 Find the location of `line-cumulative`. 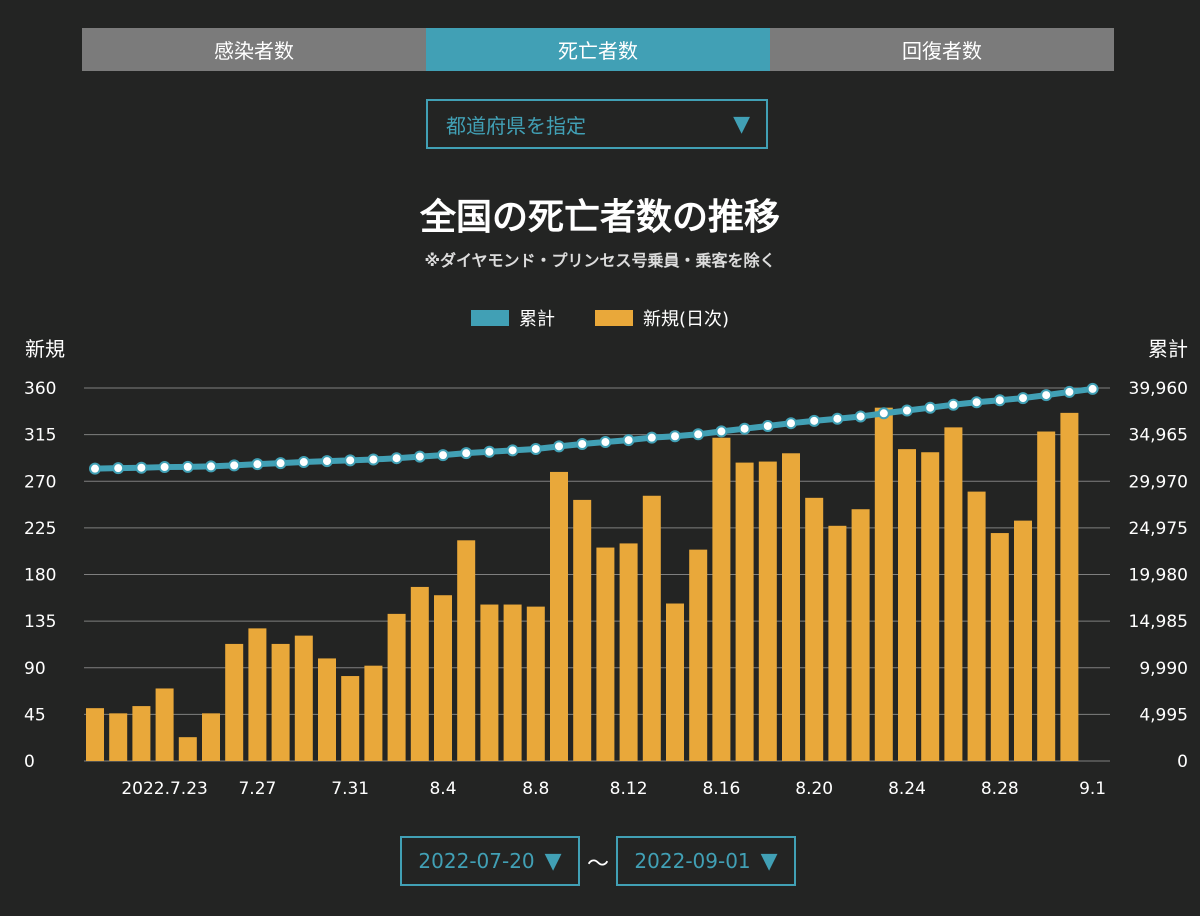

line-cumulative is located at coordinates (593, 428).